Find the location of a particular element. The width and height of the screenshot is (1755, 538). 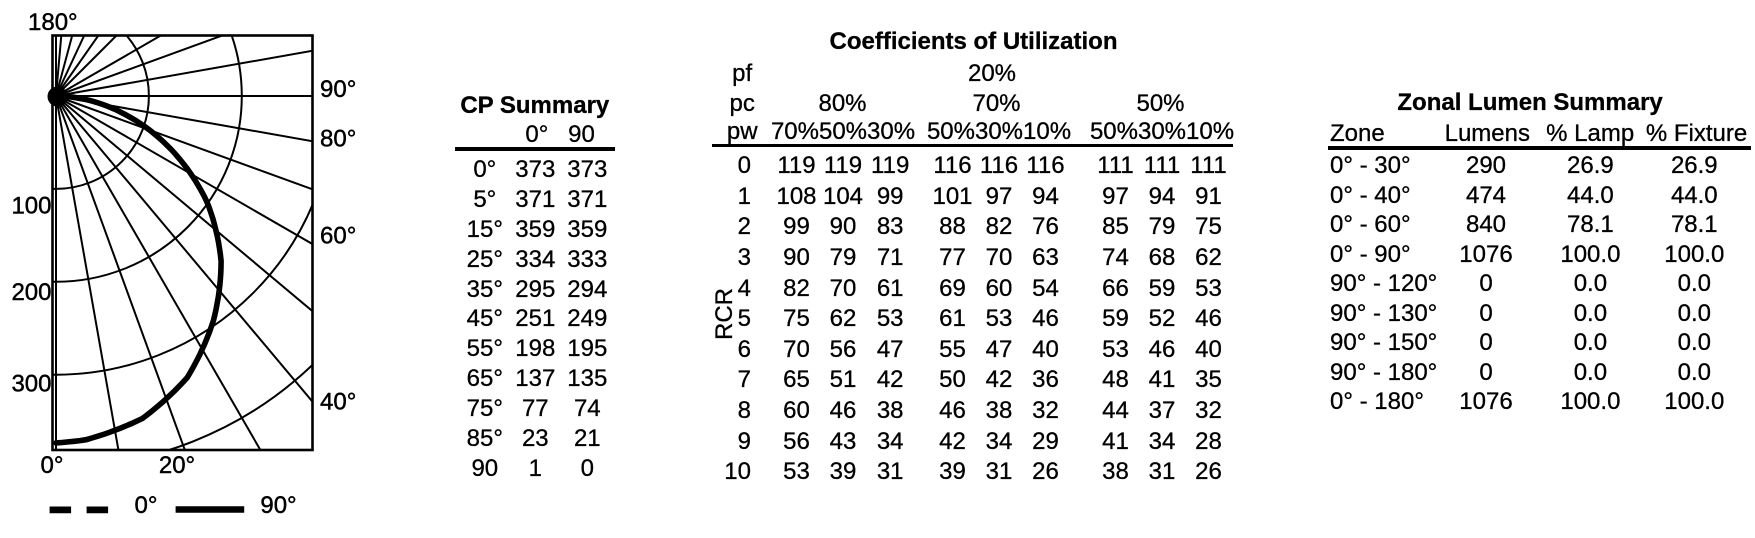

svg-text: 100 is located at coordinates (31, 206).